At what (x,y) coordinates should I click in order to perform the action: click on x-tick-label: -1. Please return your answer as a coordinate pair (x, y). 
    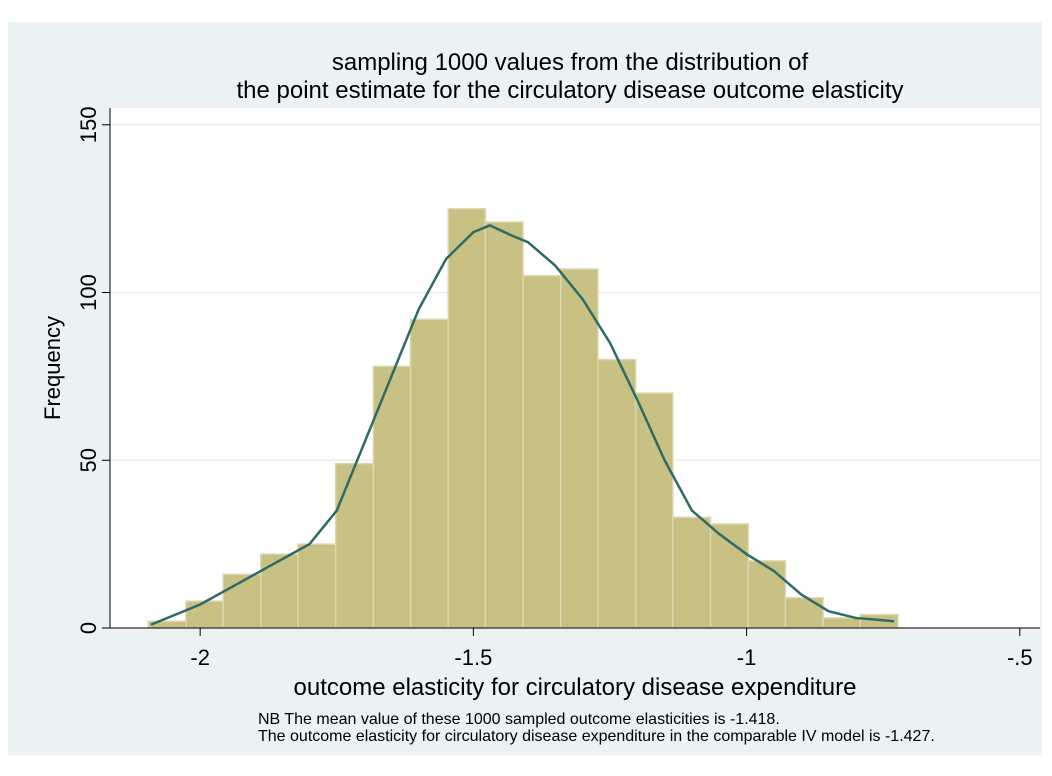
    Looking at the image, I should click on (747, 657).